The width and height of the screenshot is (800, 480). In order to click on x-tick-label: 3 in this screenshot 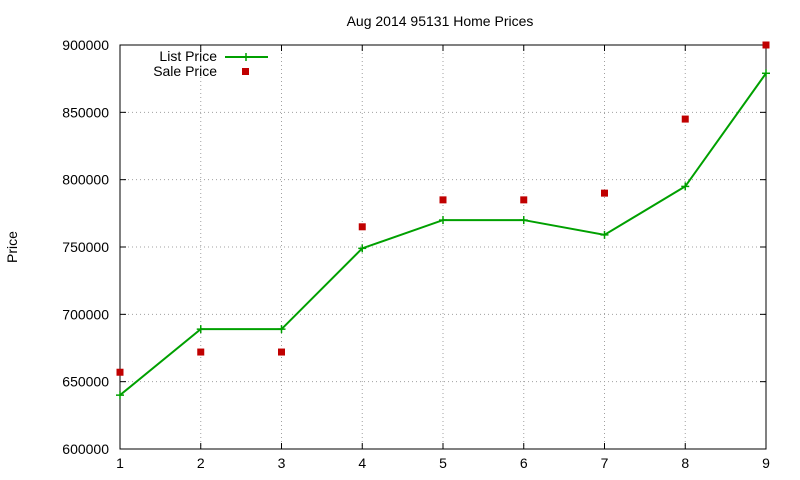, I will do `click(282, 463)`.